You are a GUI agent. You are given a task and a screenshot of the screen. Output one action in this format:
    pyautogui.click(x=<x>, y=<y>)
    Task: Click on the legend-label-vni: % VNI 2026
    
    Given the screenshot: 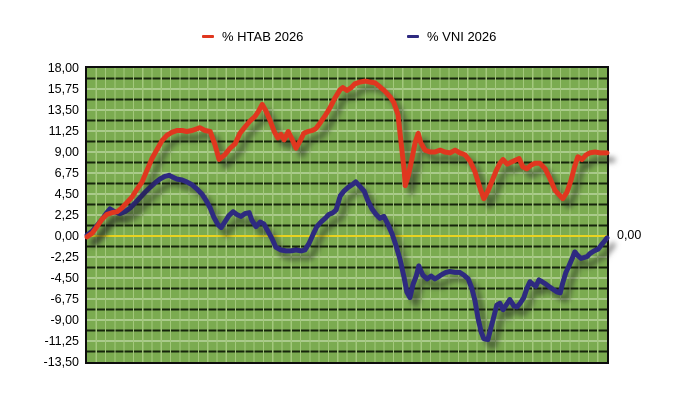 What is the action you would take?
    pyautogui.click(x=462, y=36)
    